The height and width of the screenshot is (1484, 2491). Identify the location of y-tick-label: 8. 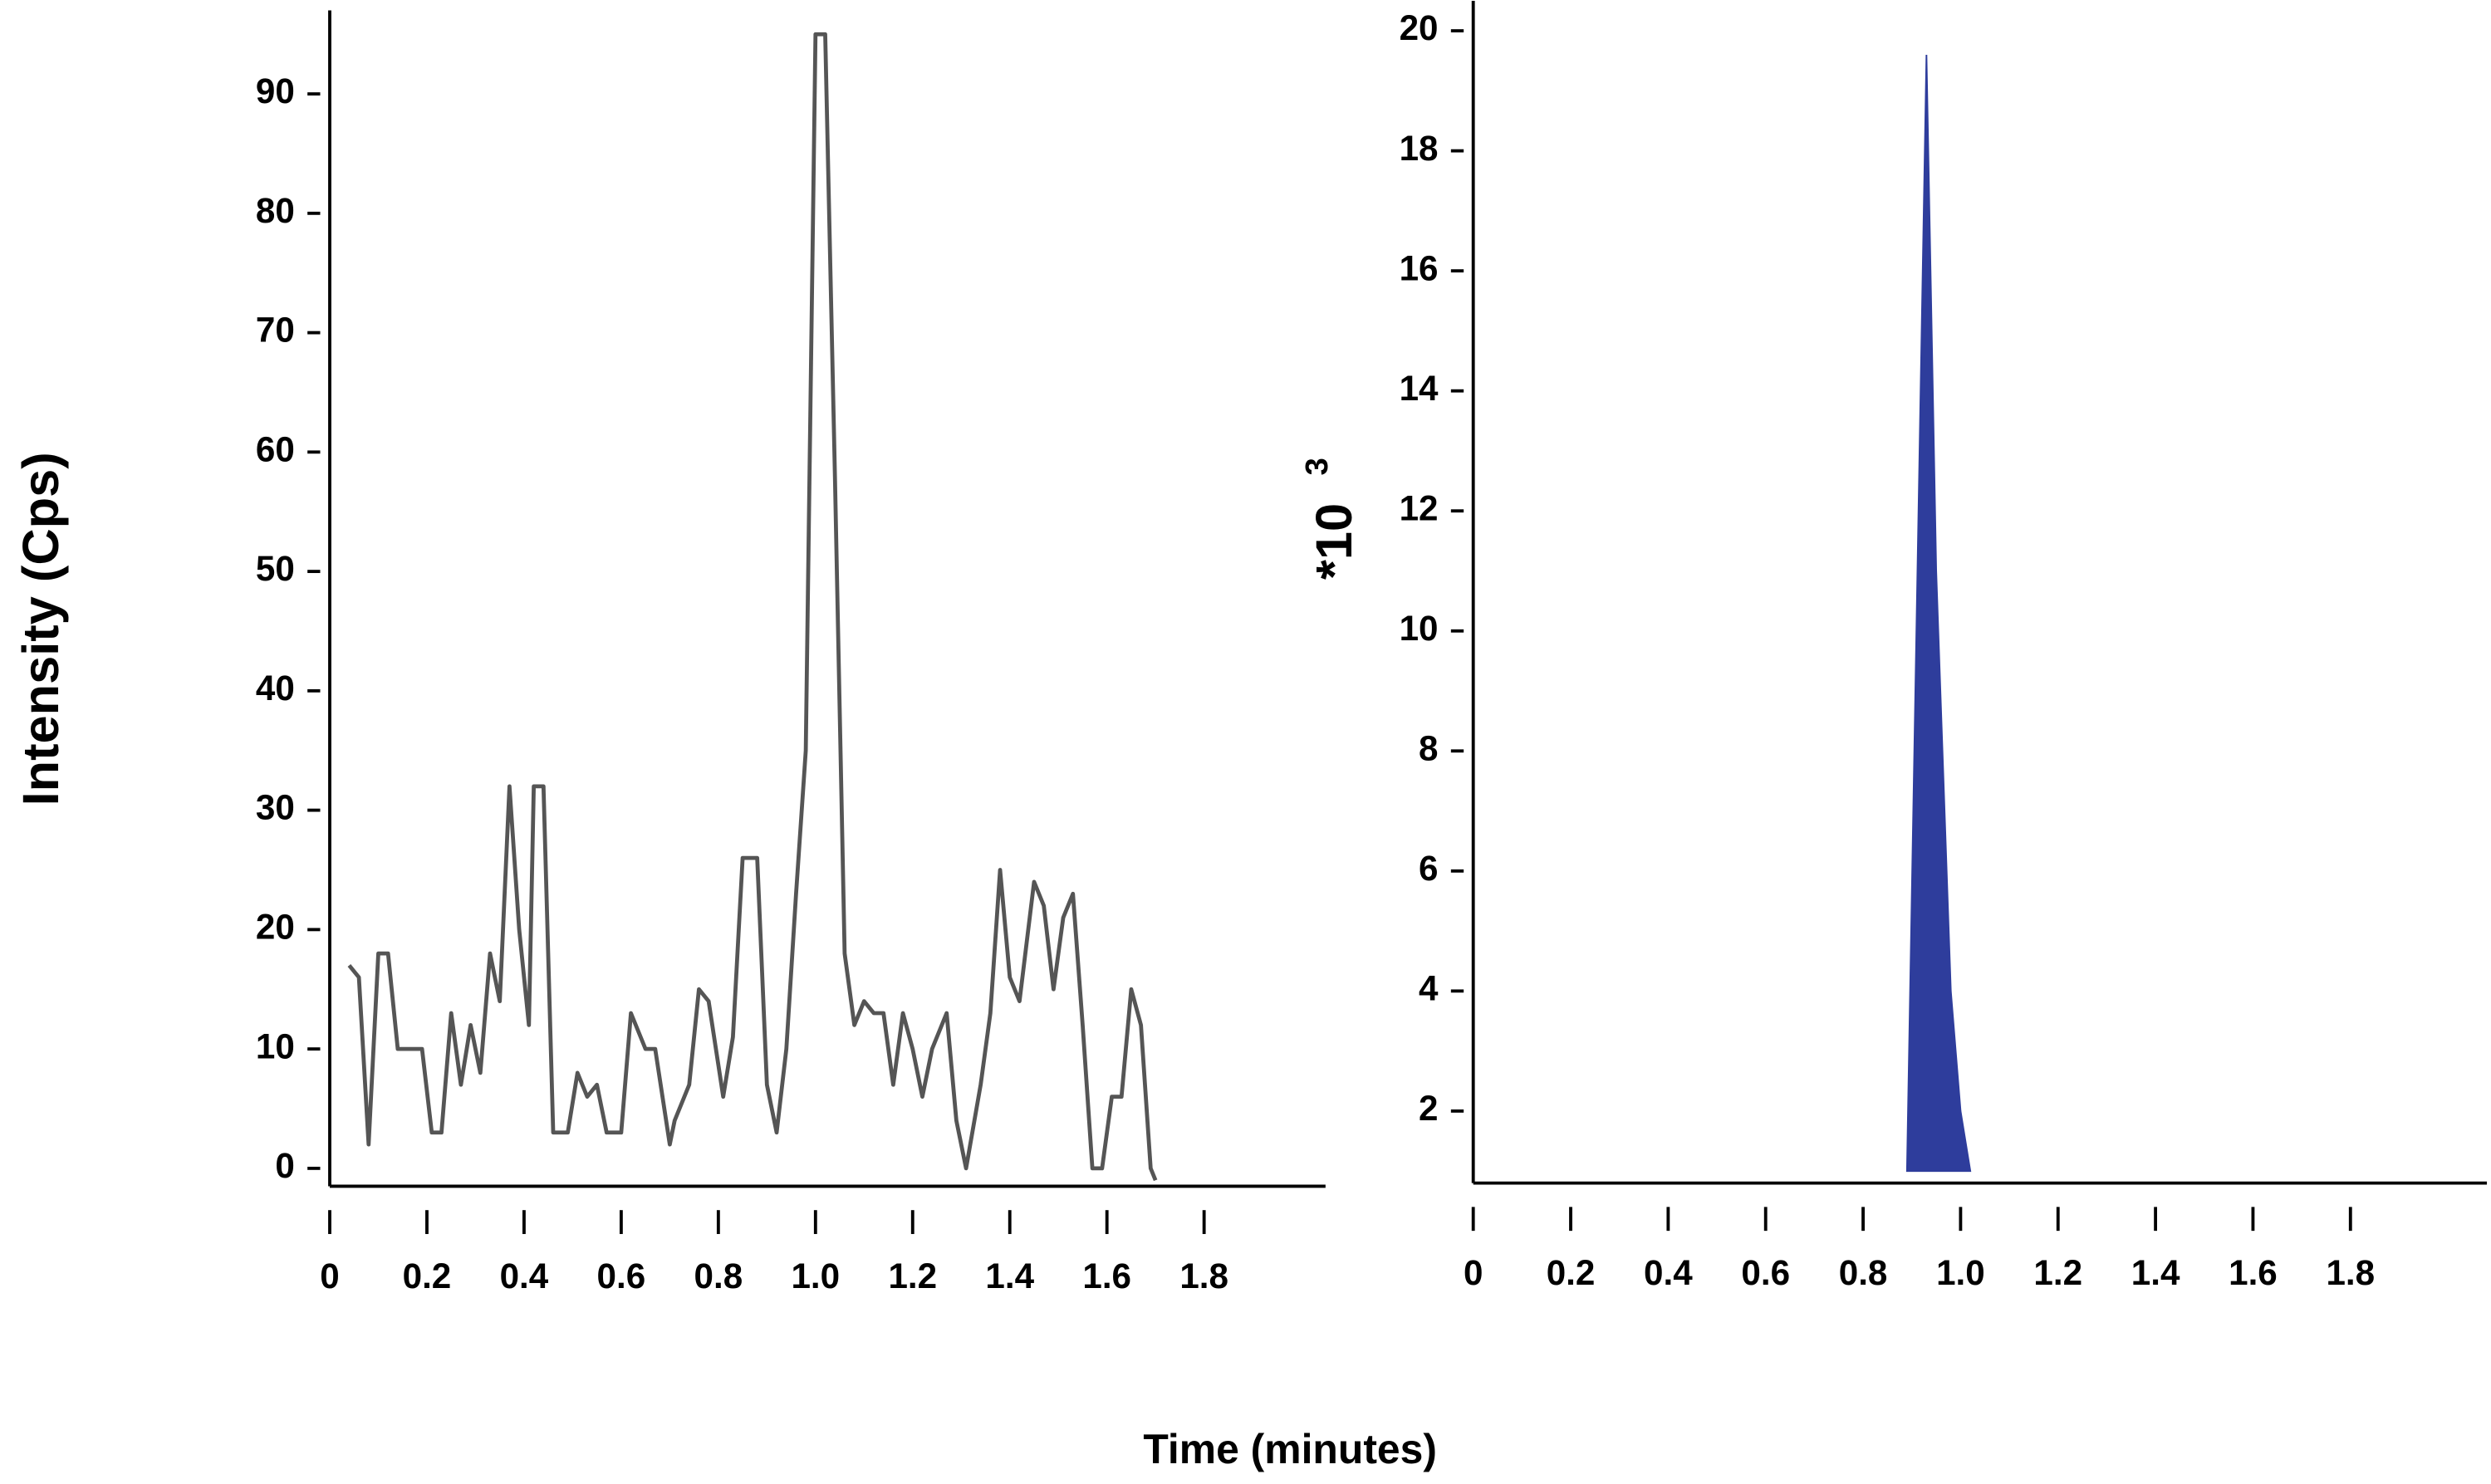
(1428, 747).